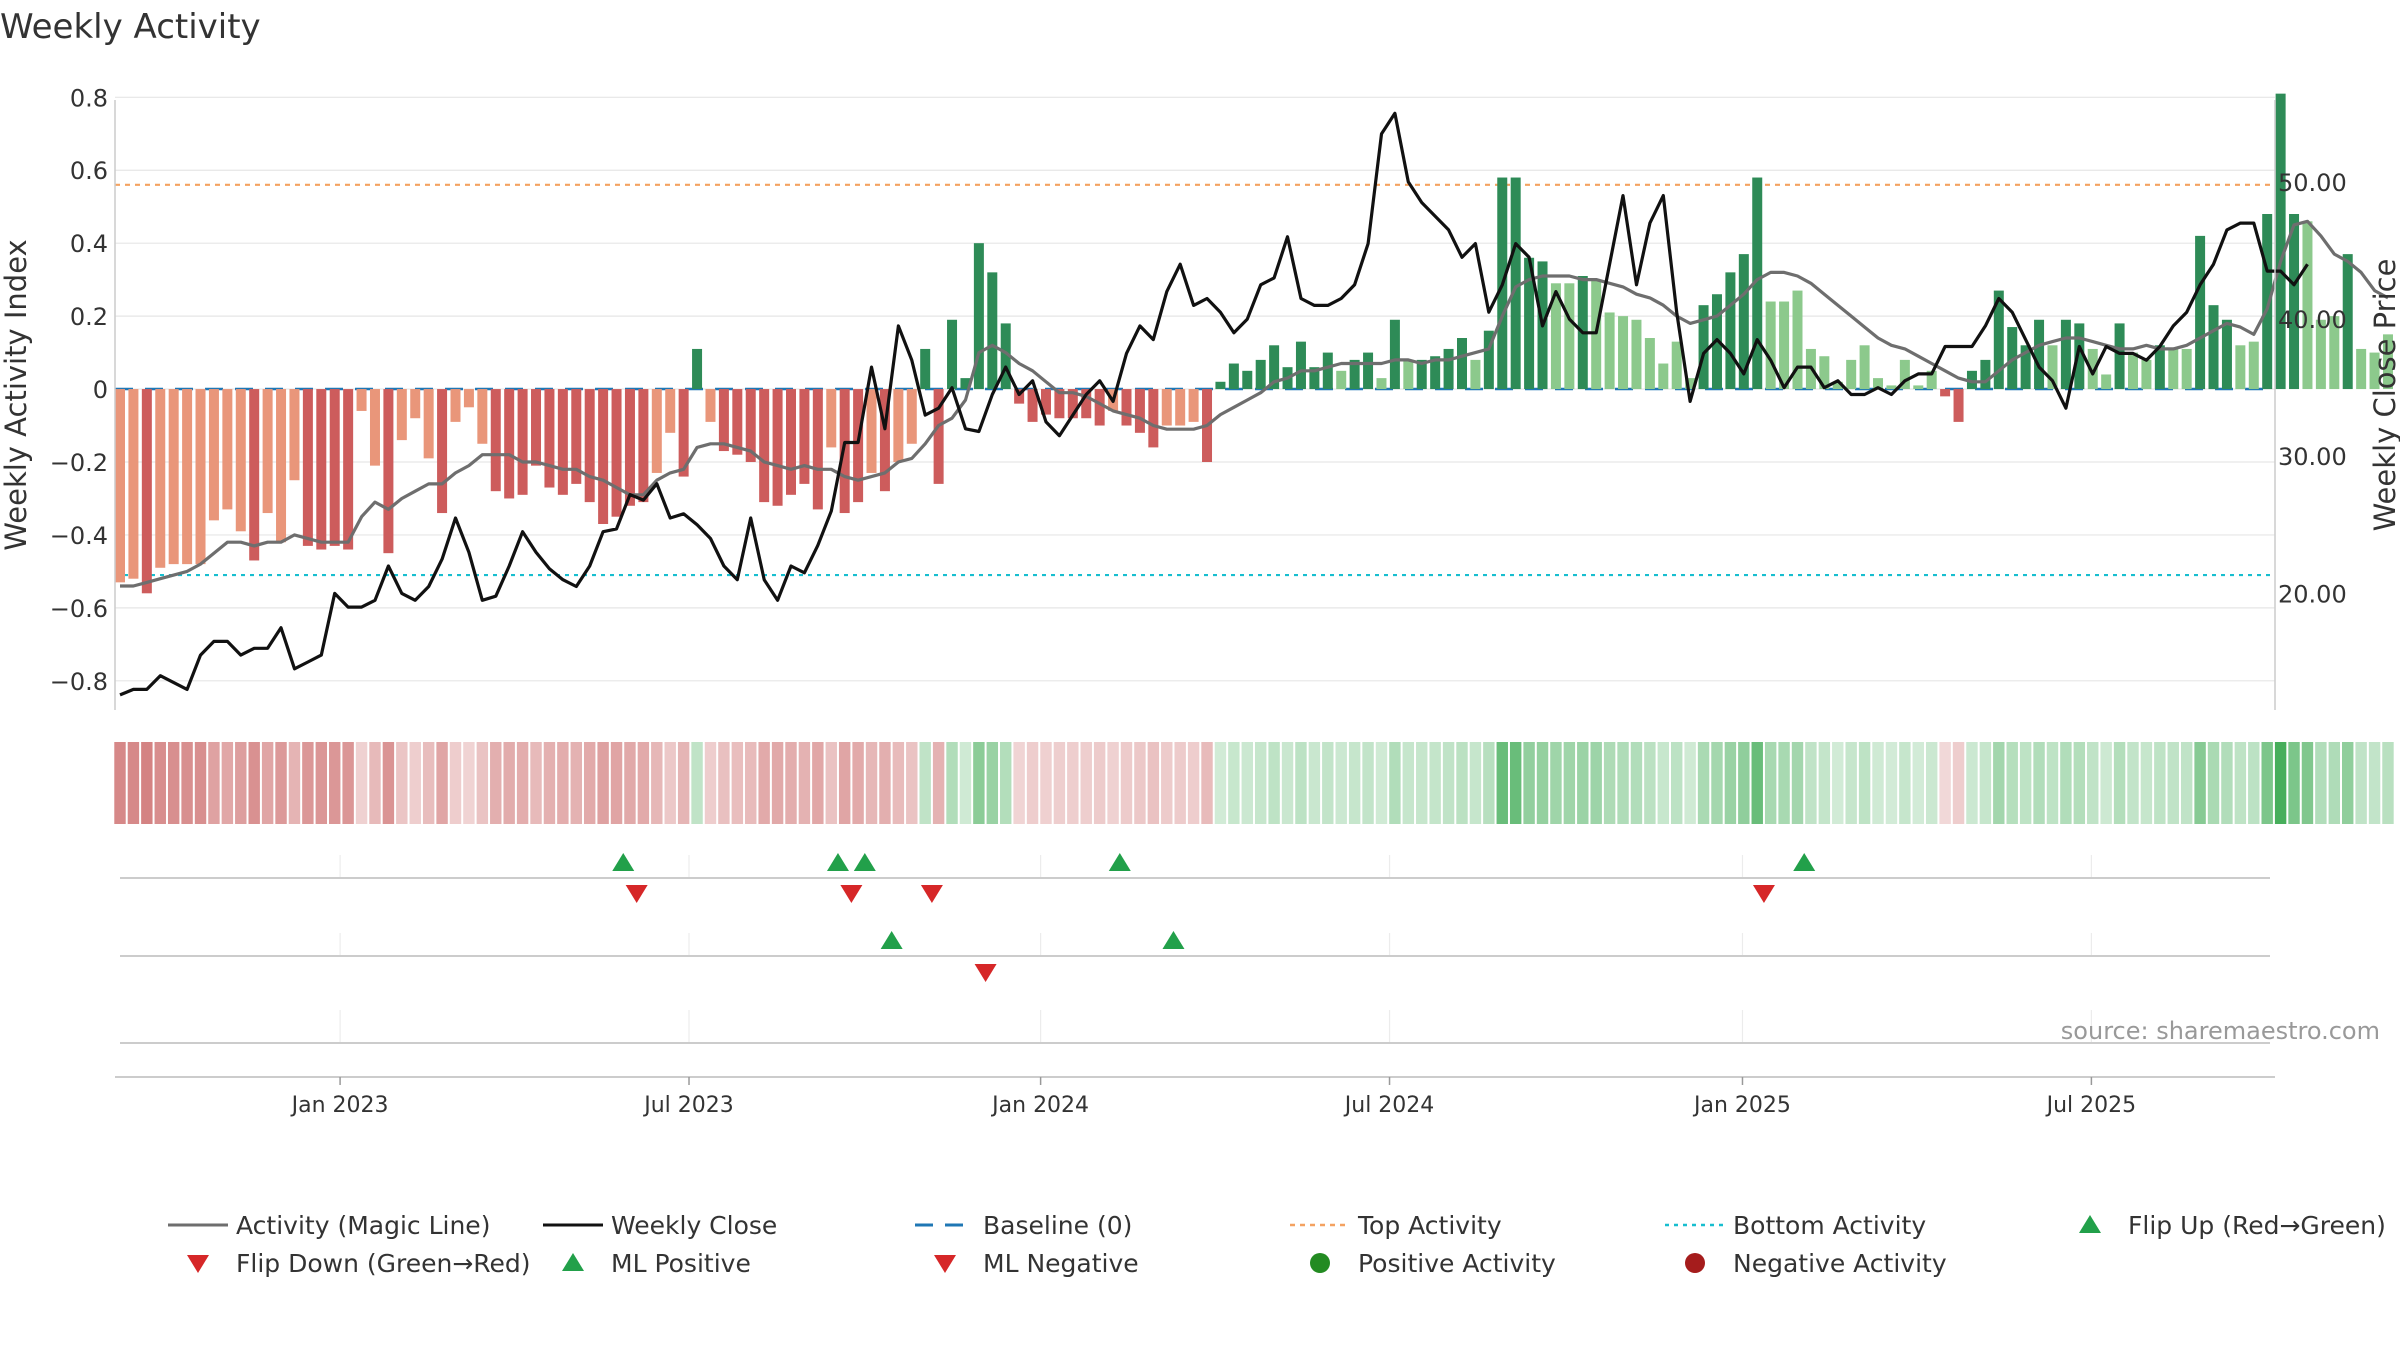 Image resolution: width=2400 pixels, height=1350 pixels. I want to click on x-tick-label: Jan 2025, so click(1741, 1105).